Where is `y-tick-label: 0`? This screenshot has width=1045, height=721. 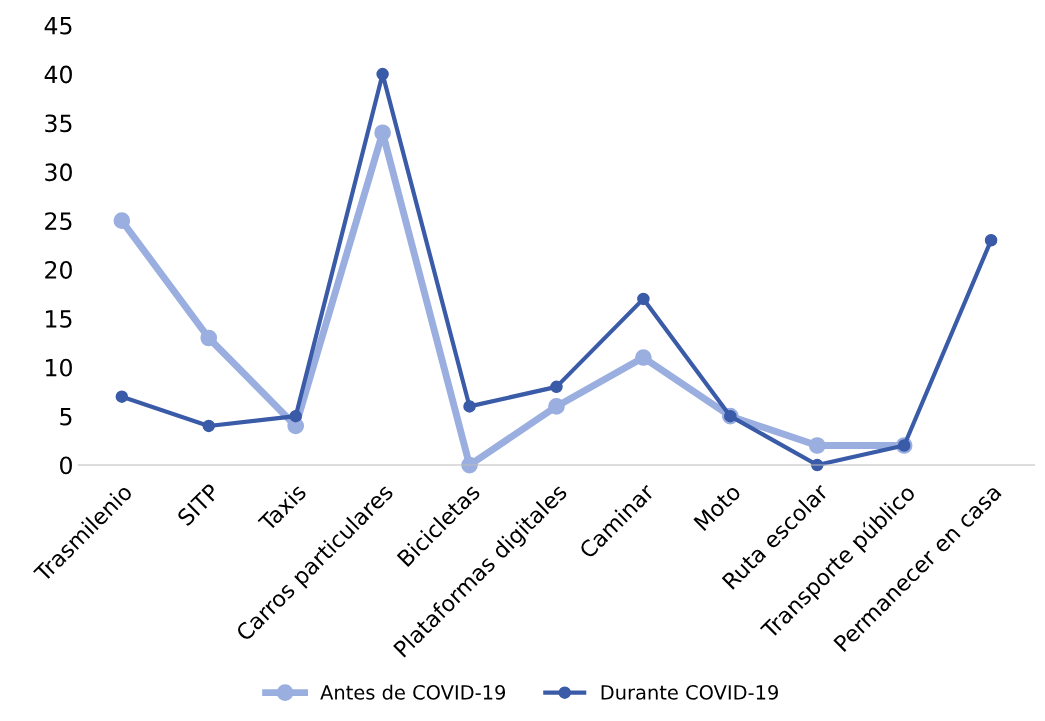 y-tick-label: 0 is located at coordinates (66, 465).